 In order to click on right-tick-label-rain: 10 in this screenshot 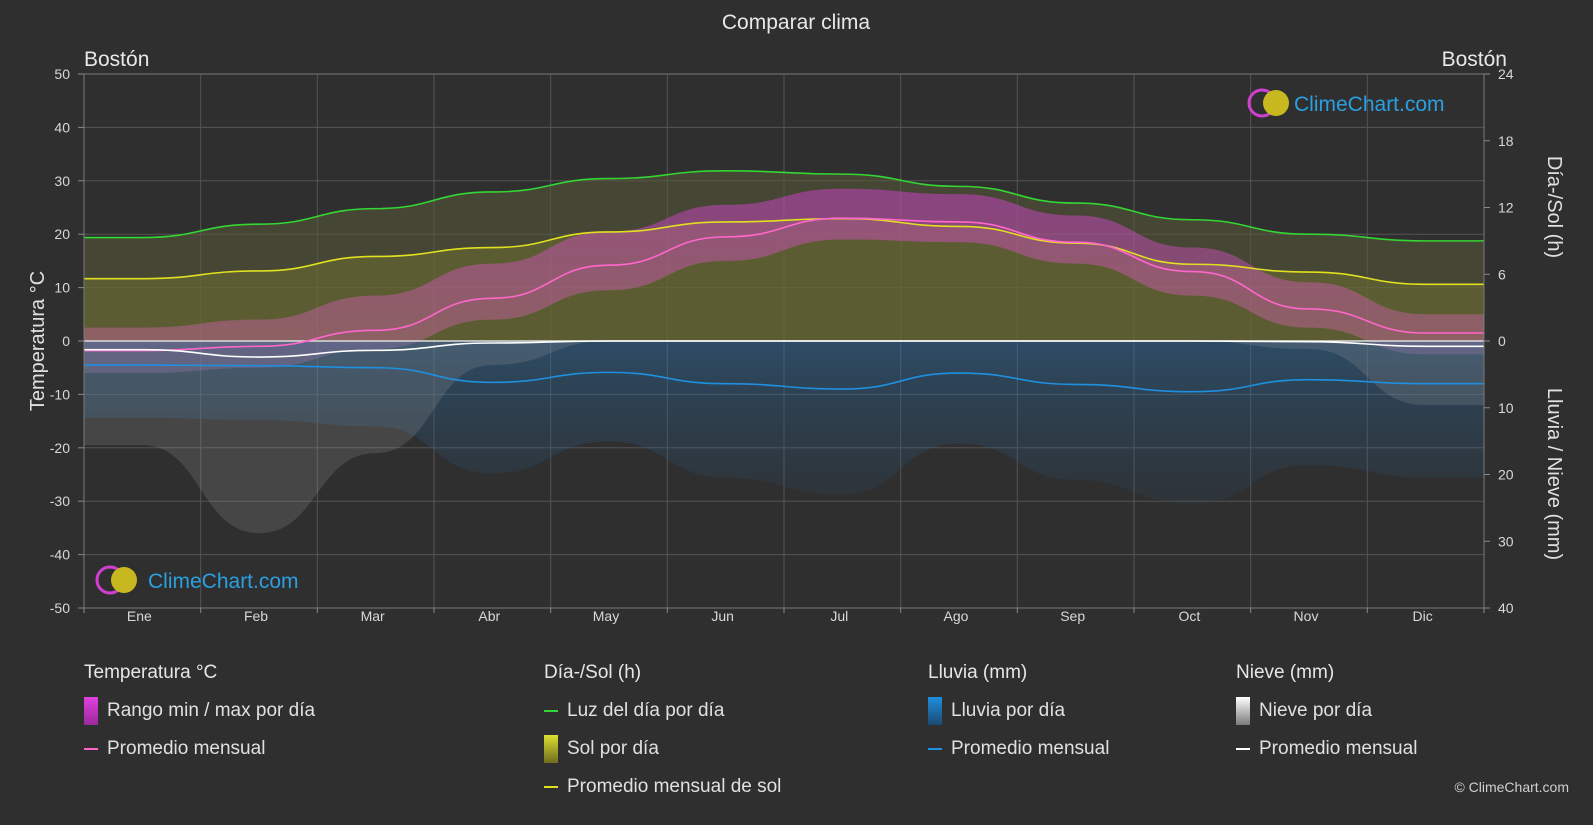, I will do `click(1506, 408)`.